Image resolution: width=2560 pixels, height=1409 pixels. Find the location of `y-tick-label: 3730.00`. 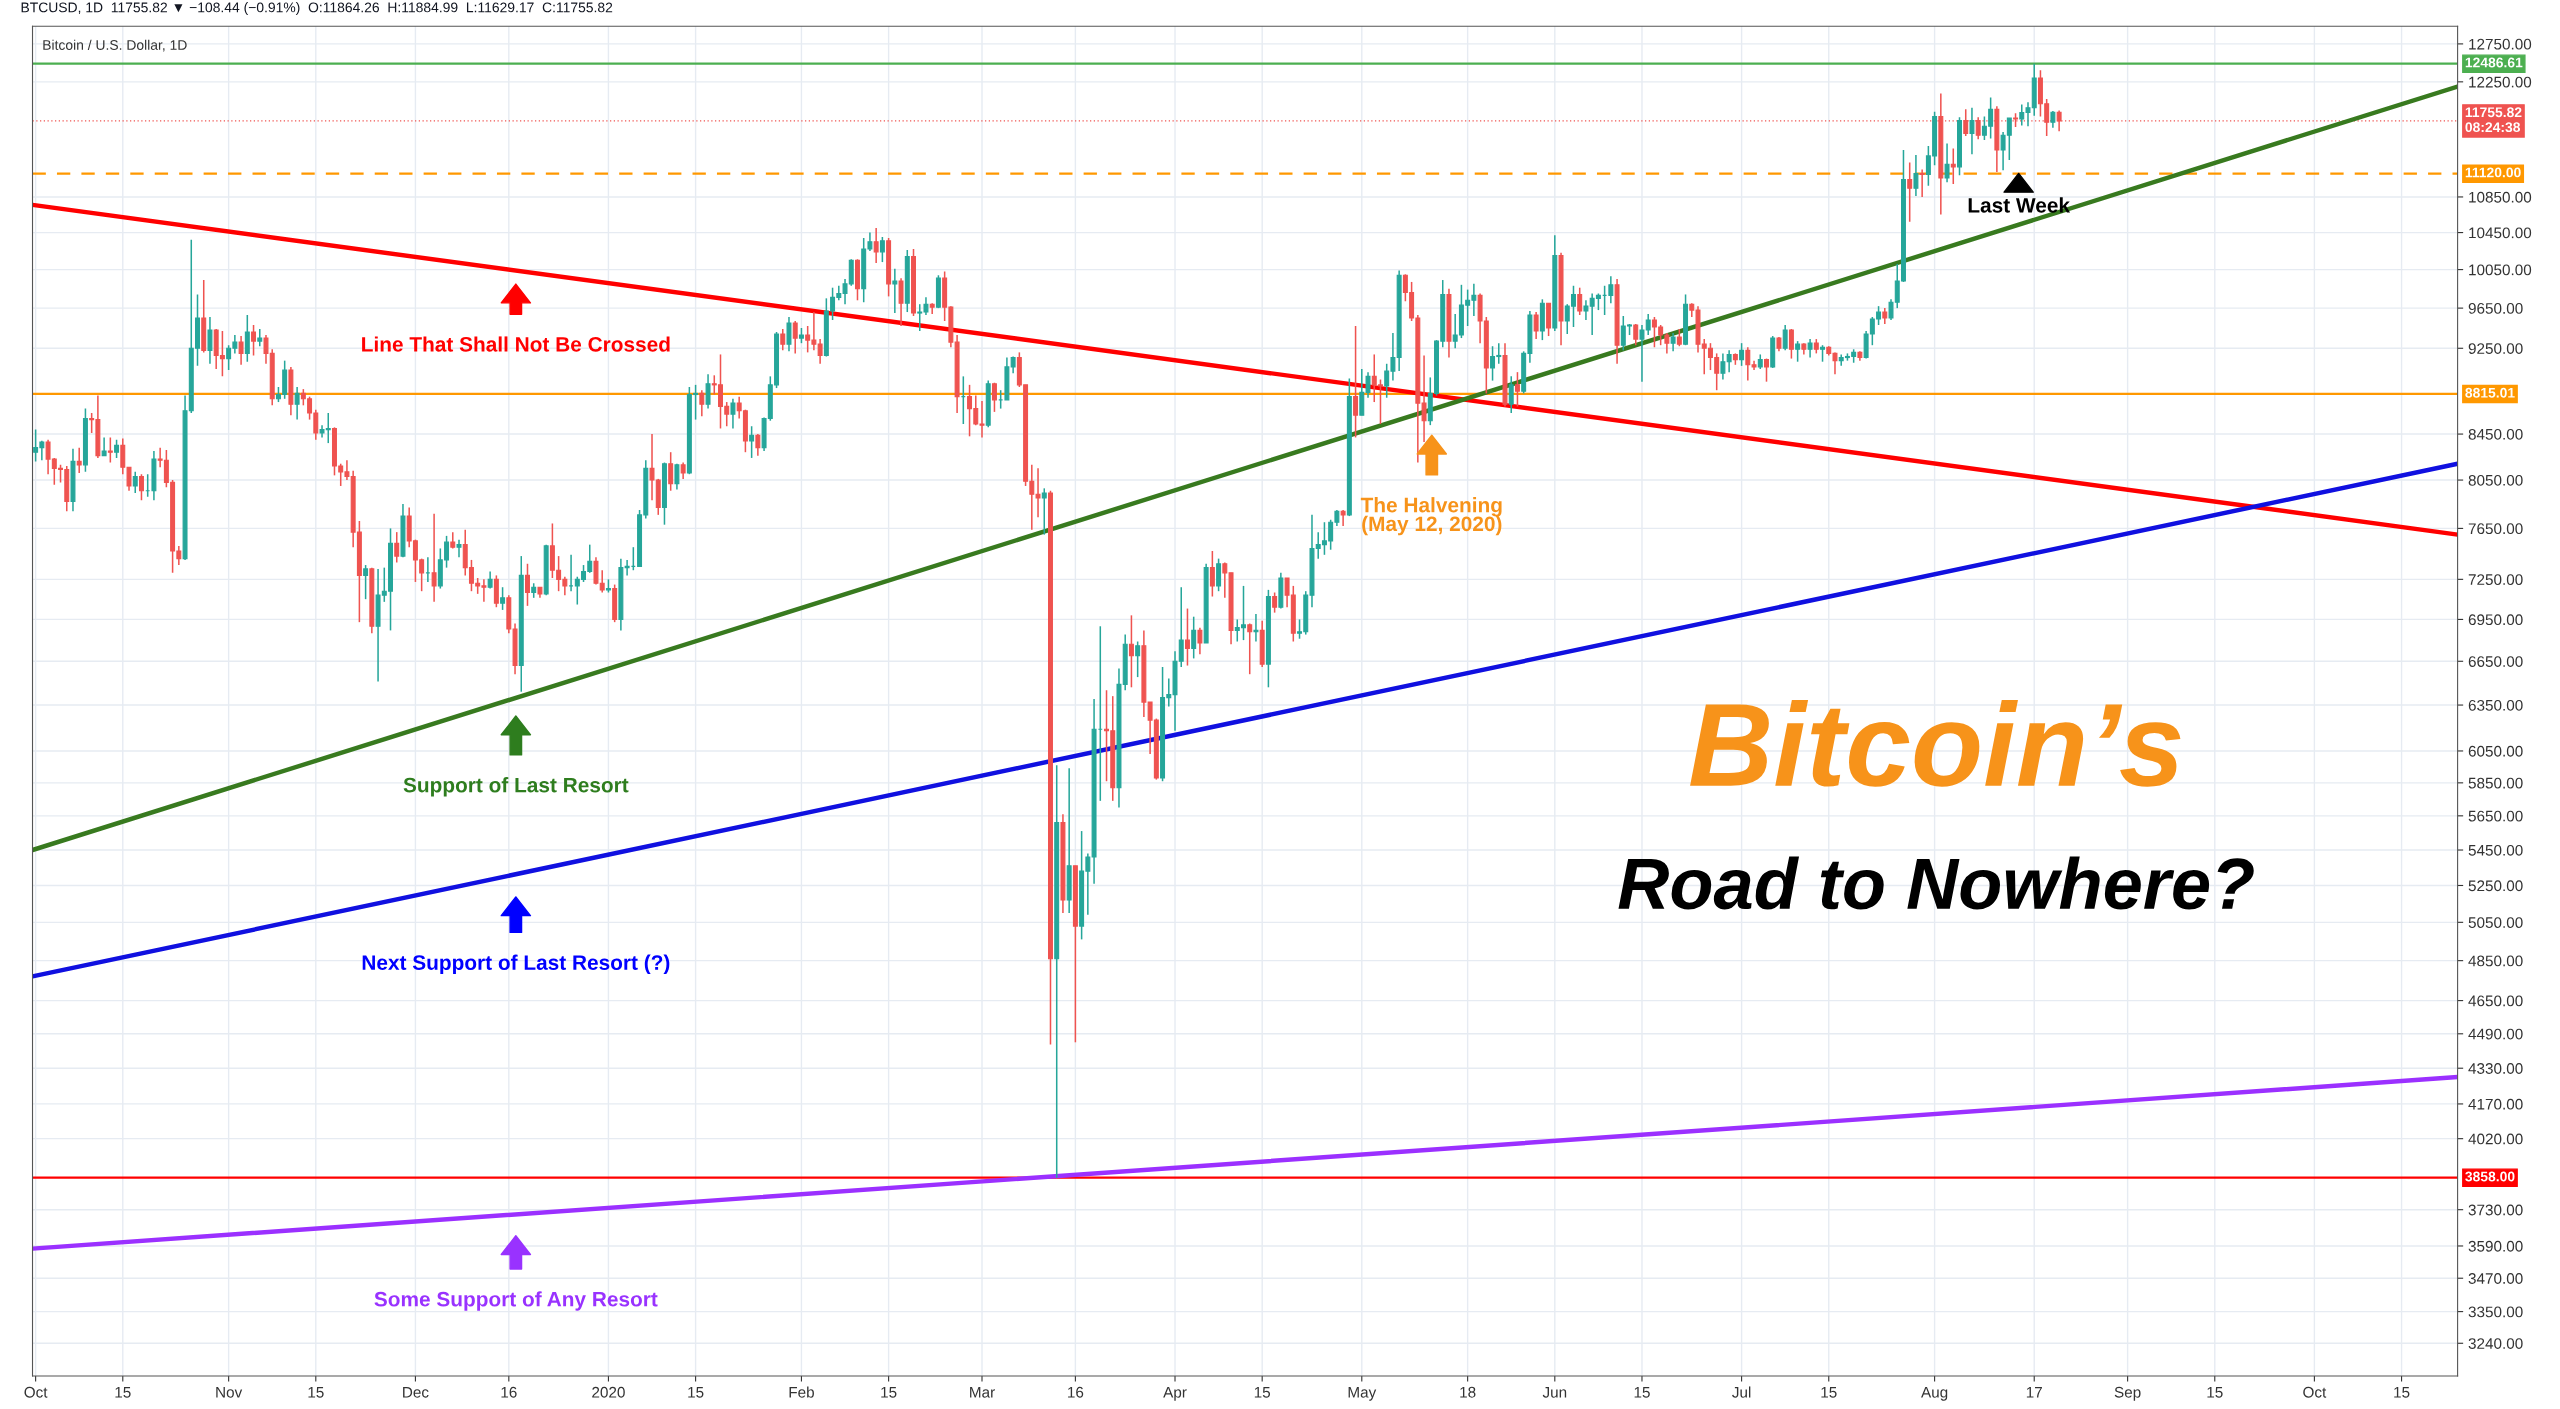

y-tick-label: 3730.00 is located at coordinates (2495, 1210).